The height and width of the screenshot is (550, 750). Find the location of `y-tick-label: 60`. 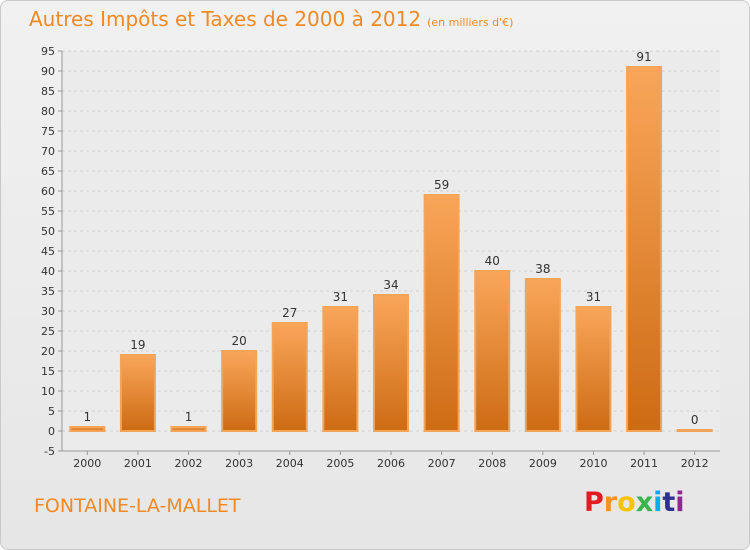

y-tick-label: 60 is located at coordinates (48, 191).